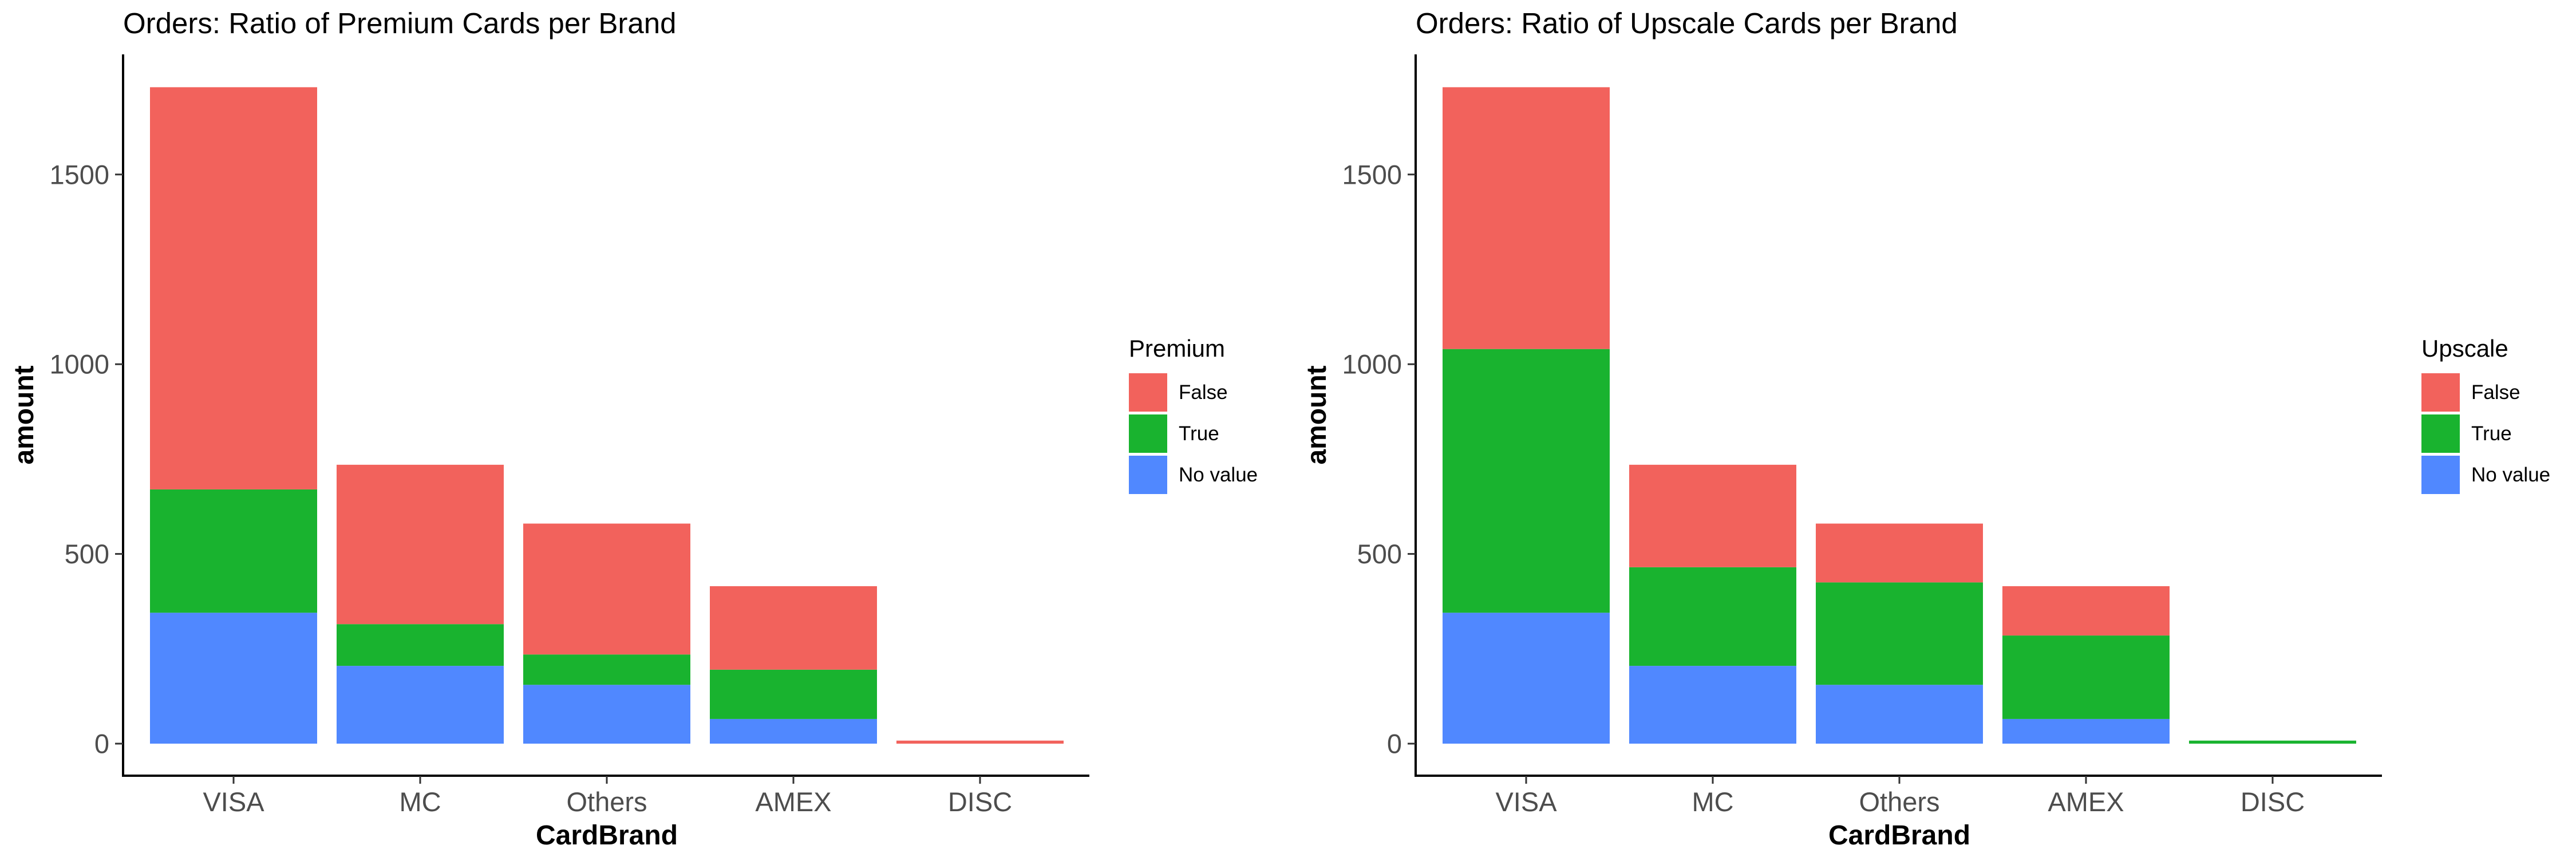 The width and height of the screenshot is (2576, 861). I want to click on bar-disc-false, so click(980, 742).